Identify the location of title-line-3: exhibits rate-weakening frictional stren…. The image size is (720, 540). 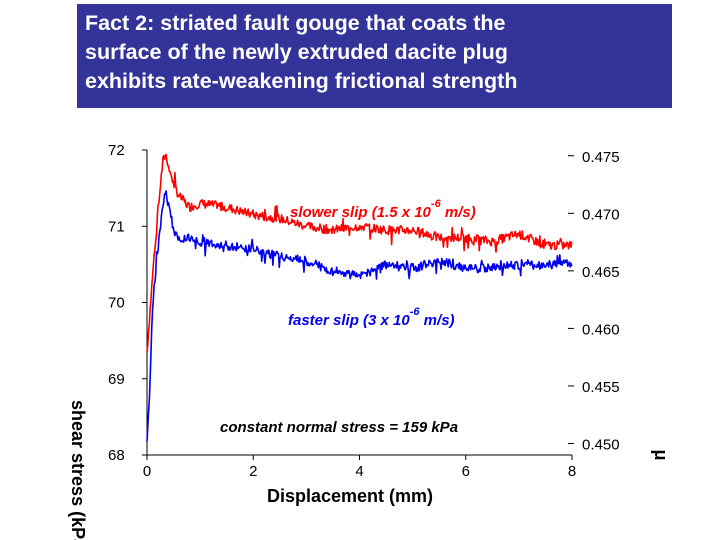
(301, 81).